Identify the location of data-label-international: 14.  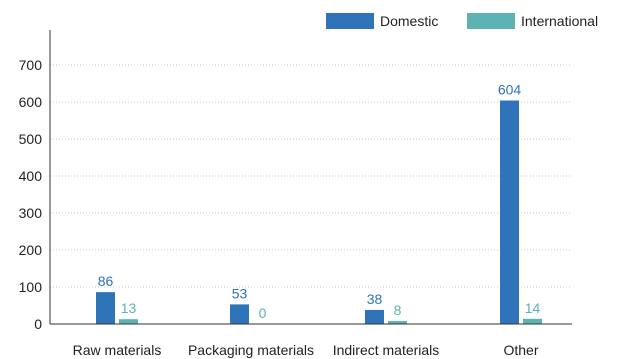
(533, 308).